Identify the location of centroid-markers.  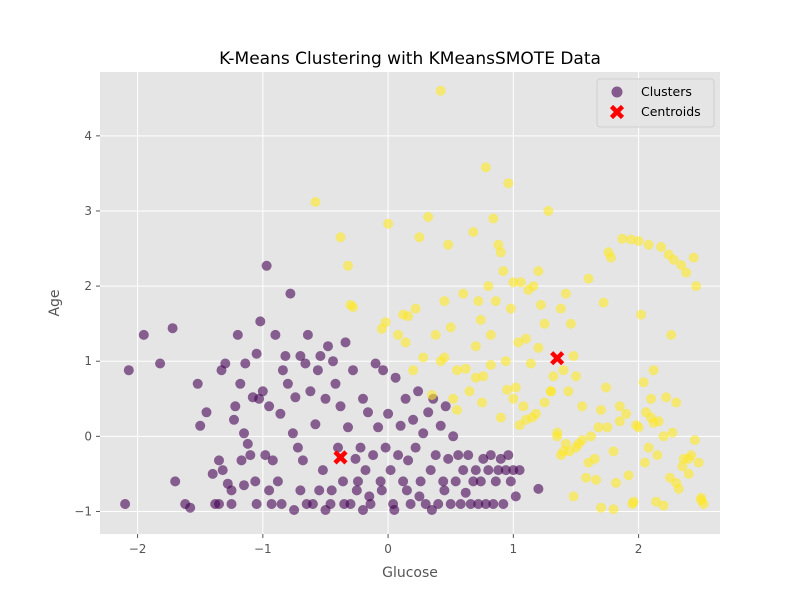
(449, 408).